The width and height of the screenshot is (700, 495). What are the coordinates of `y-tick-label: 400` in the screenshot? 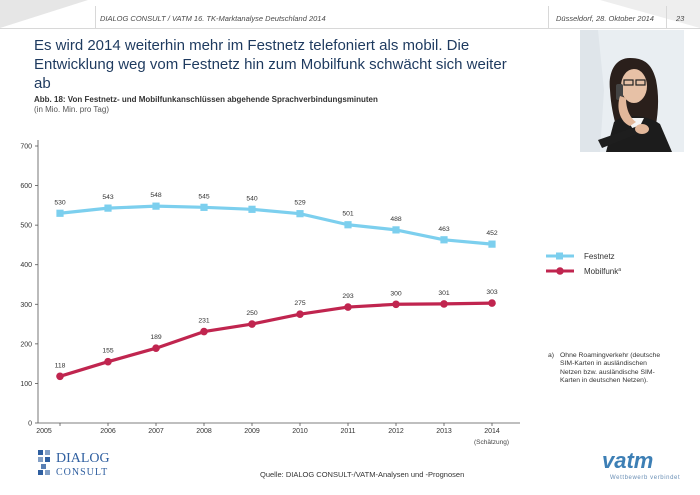 It's located at (26, 265).